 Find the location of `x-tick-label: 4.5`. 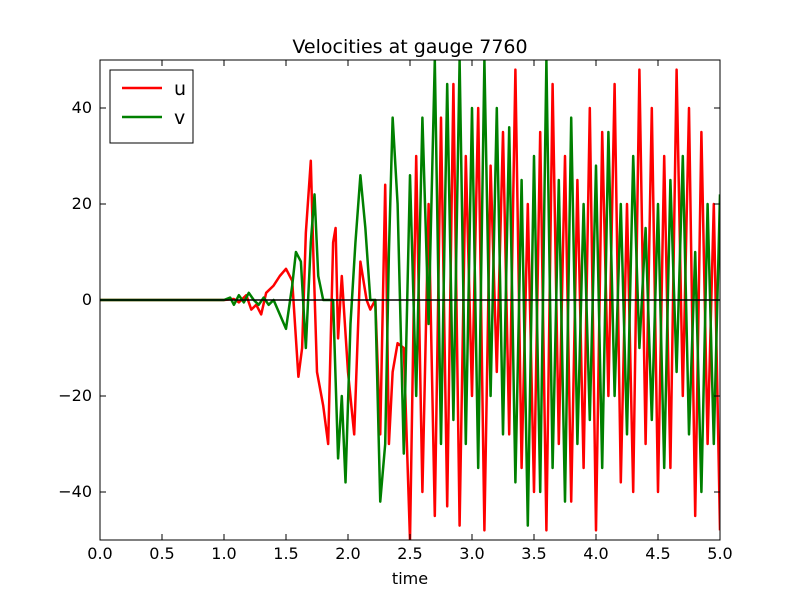

x-tick-label: 4.5 is located at coordinates (657, 553).